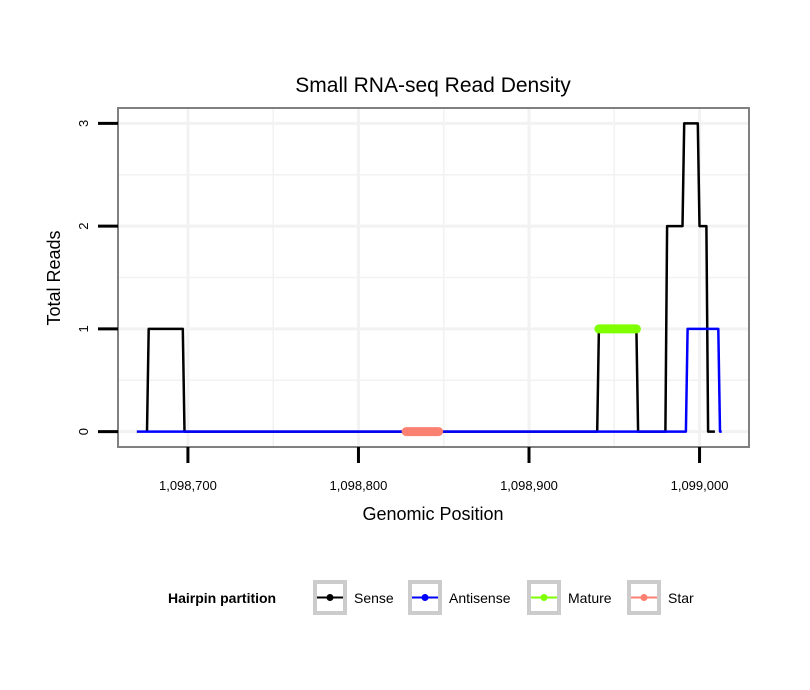  I want to click on legend-label: Star, so click(681, 598).